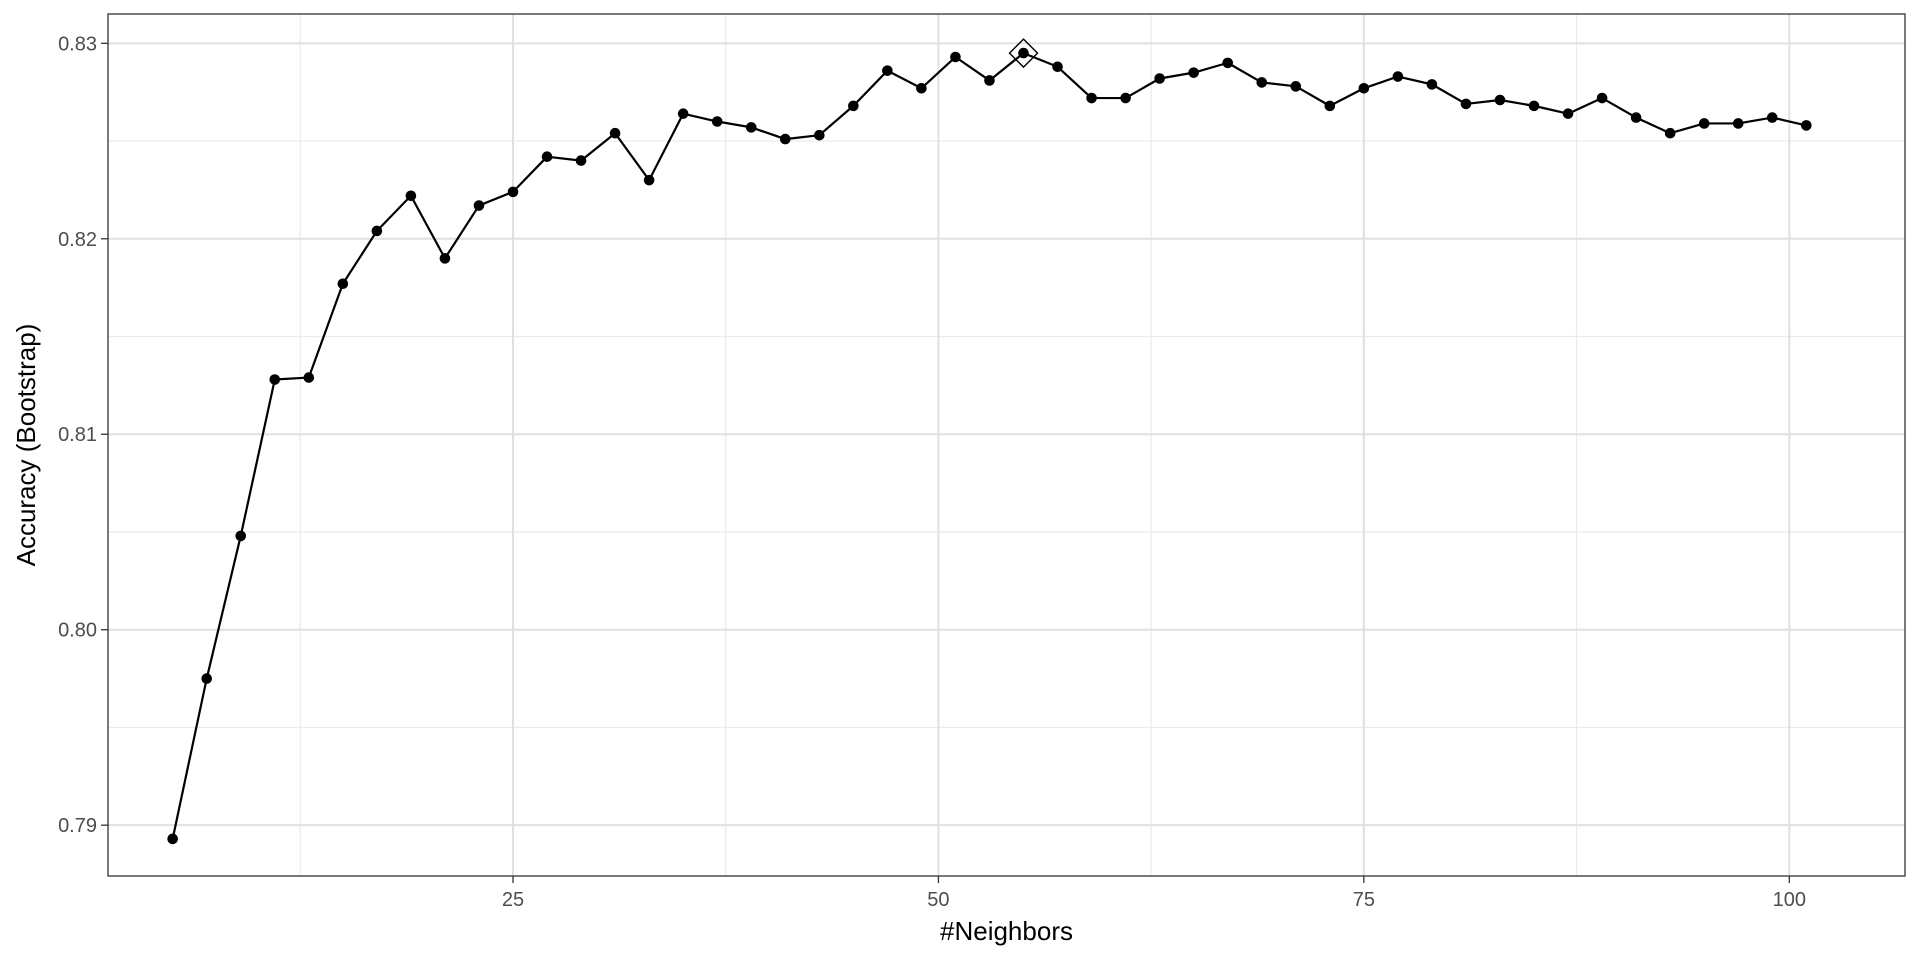 Image resolution: width=1920 pixels, height=960 pixels. I want to click on y-tick-label: 0.80, so click(77, 631).